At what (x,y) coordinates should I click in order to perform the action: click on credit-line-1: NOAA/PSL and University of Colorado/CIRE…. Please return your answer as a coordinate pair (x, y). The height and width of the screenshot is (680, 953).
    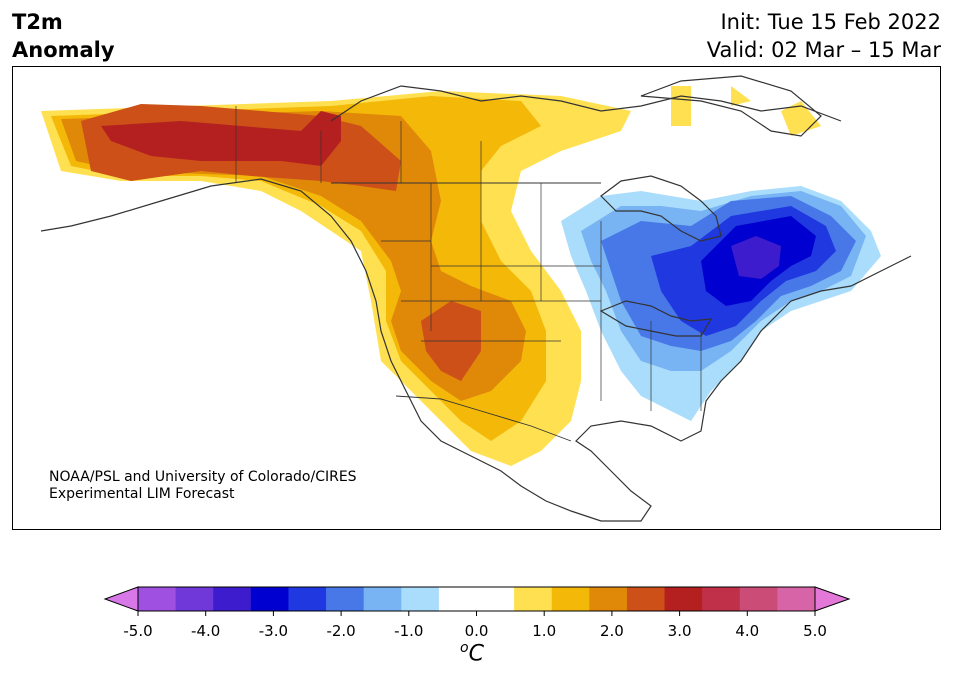
    Looking at the image, I should click on (203, 477).